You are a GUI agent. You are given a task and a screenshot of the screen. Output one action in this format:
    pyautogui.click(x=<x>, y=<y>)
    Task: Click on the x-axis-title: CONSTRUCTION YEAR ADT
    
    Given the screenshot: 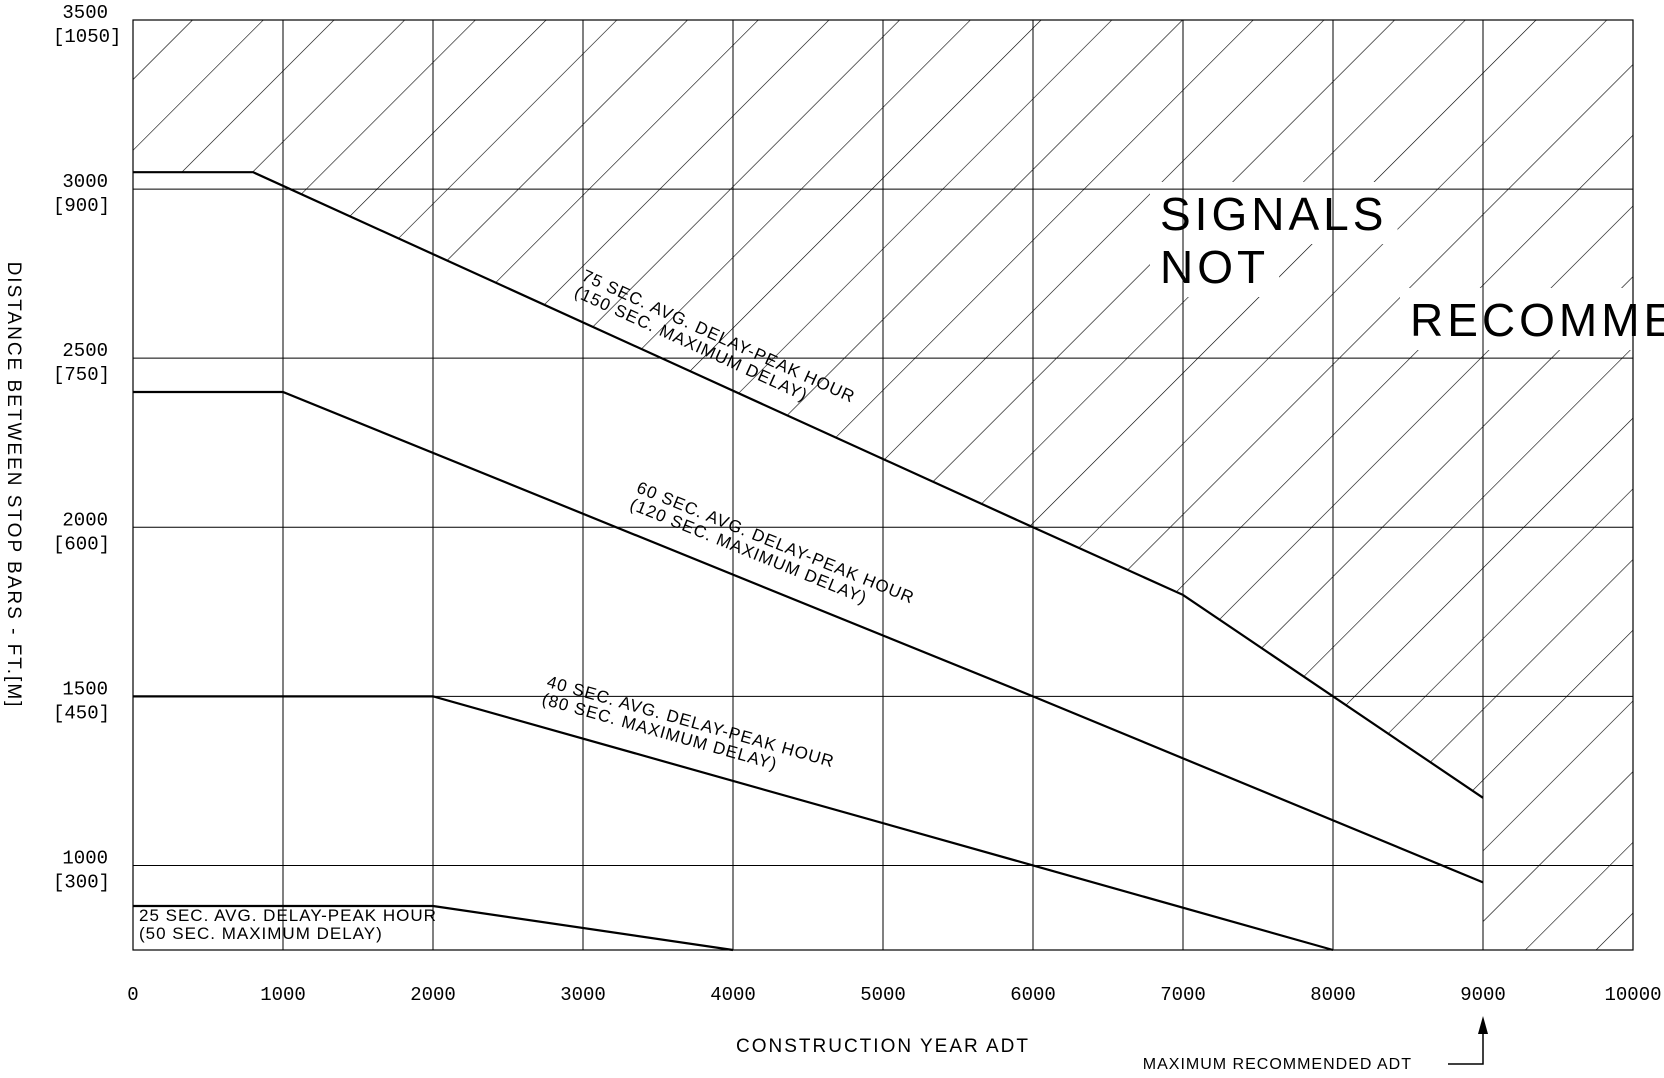 What is the action you would take?
    pyautogui.click(x=883, y=1046)
    